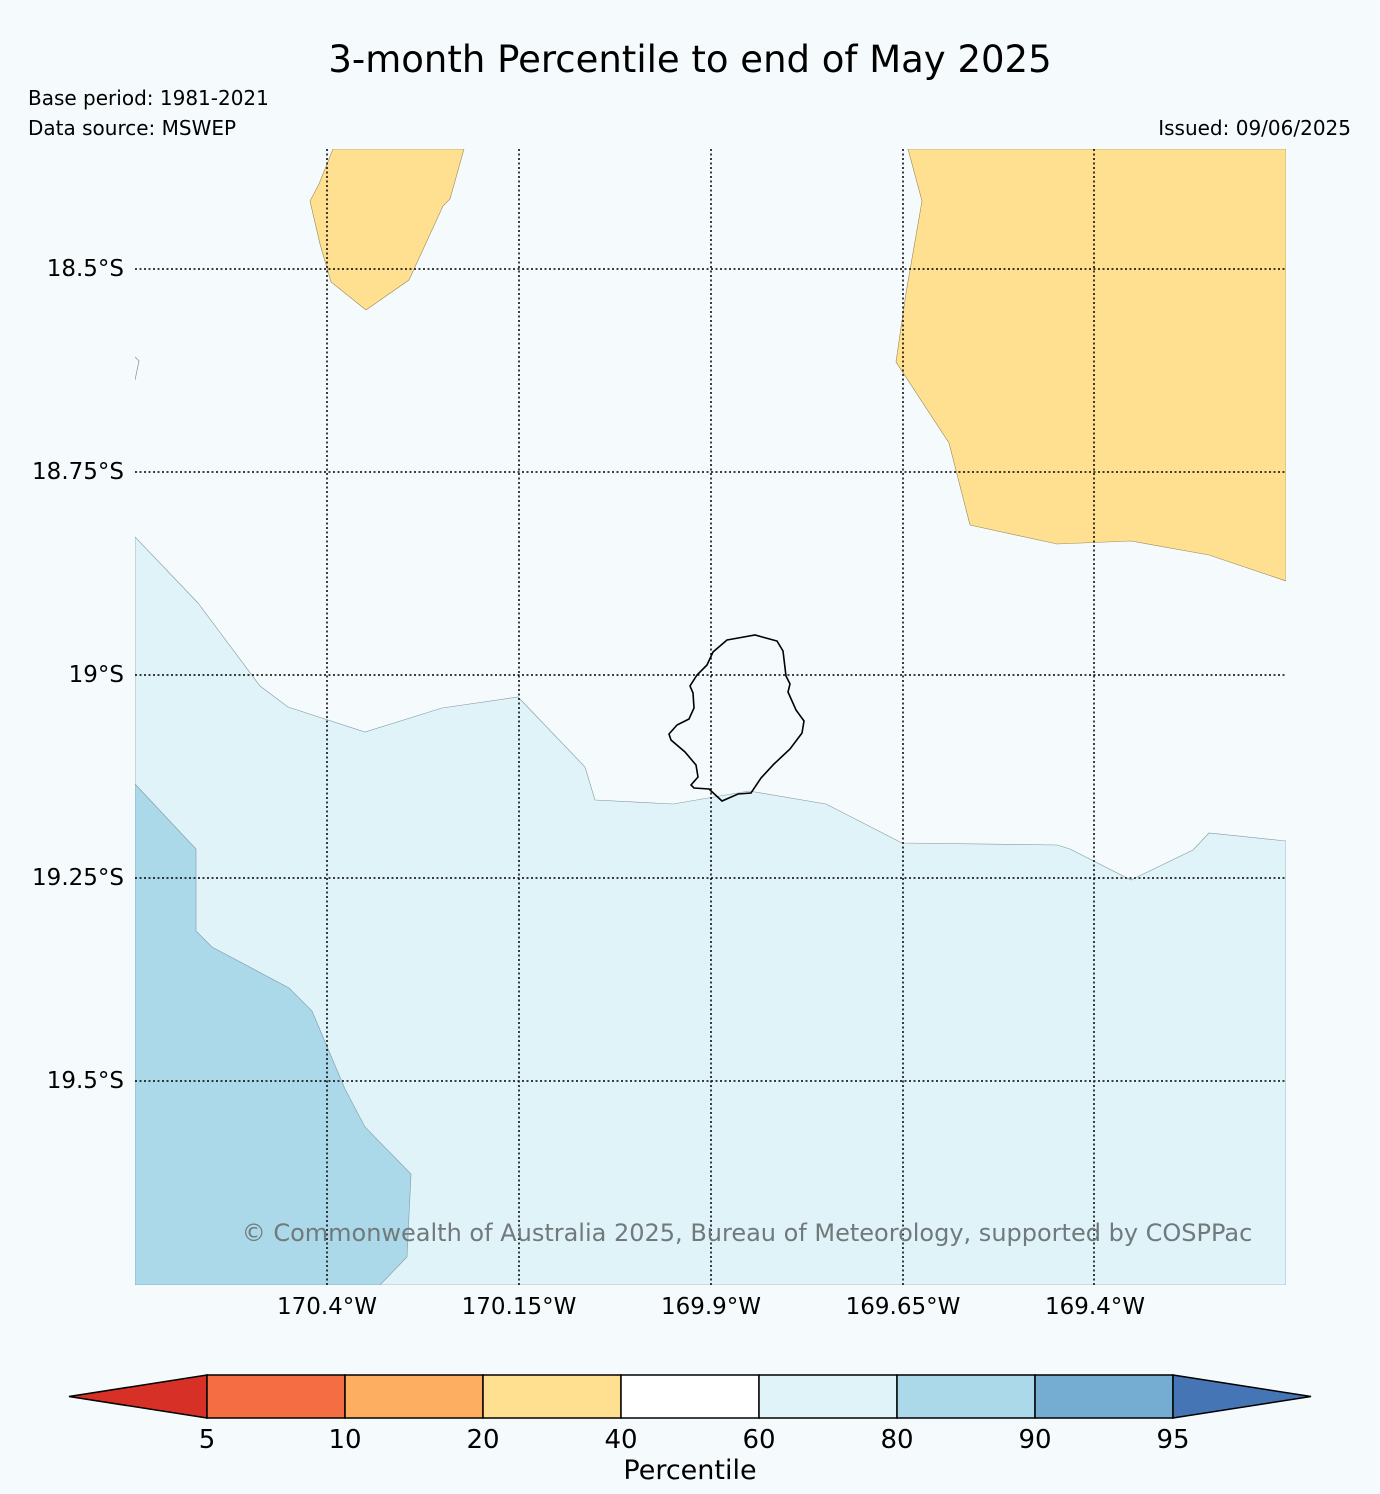 This screenshot has width=1380, height=1494. I want to click on lat-label-18-75: 18.75°S, so click(78, 472).